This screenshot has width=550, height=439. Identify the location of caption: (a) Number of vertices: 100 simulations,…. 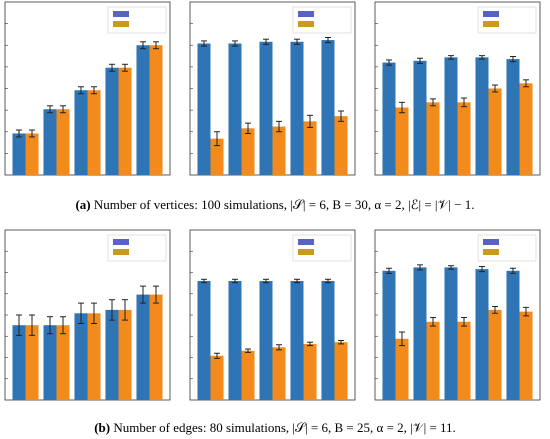
(274, 204).